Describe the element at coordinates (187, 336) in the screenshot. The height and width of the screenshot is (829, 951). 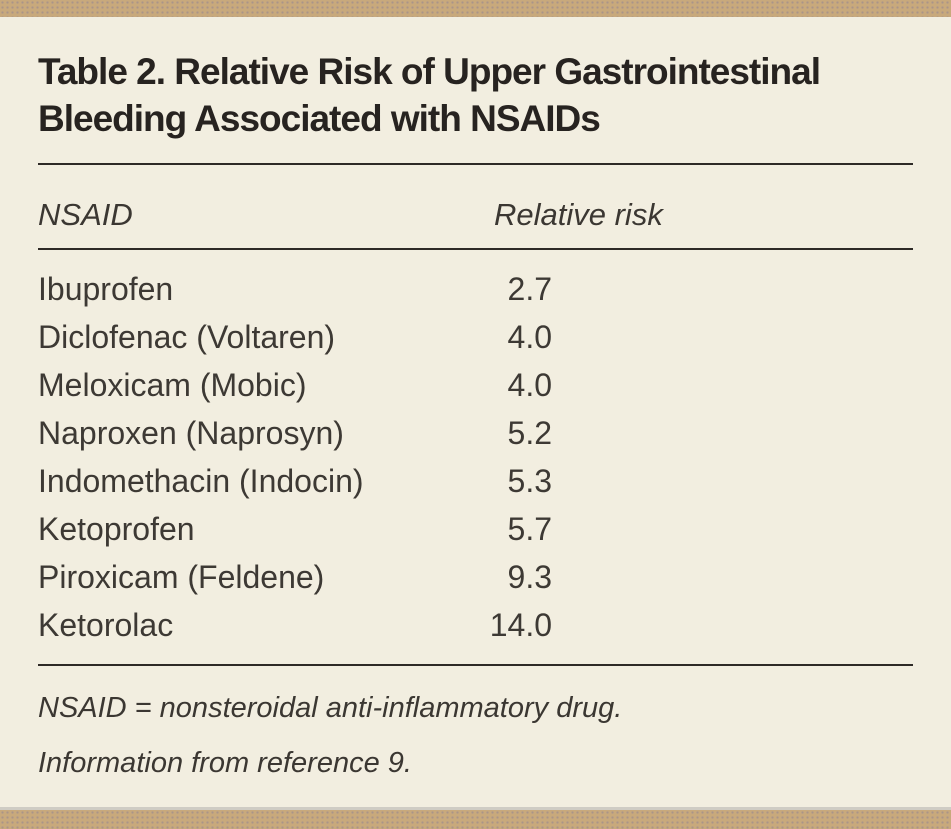
I see `cell-nsaid: Diclofenac (Voltaren)` at that location.